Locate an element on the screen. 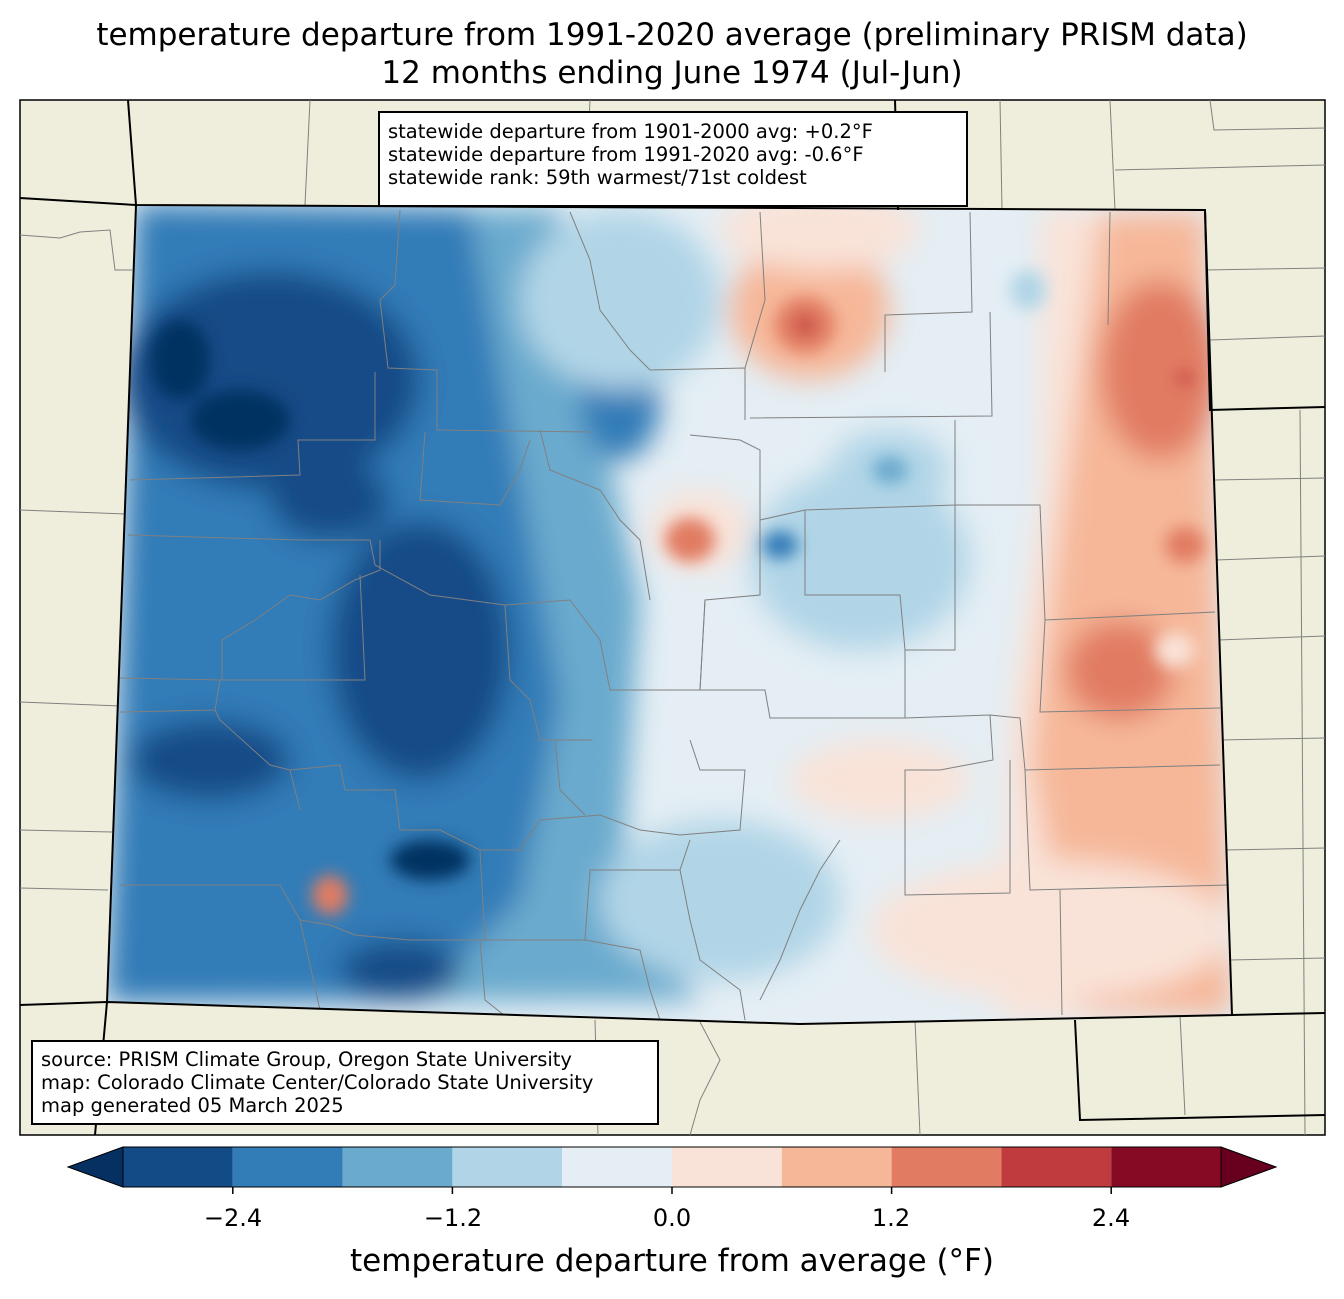 The image size is (1344, 1299). colorbar-extend-low is located at coordinates (95, 1167).